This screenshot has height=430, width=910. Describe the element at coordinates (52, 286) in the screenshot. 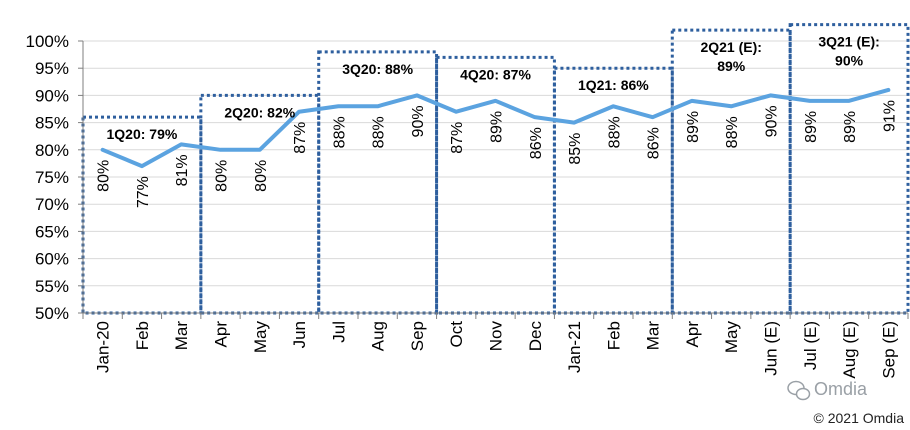

I see `y-tick-label: 55%` at that location.